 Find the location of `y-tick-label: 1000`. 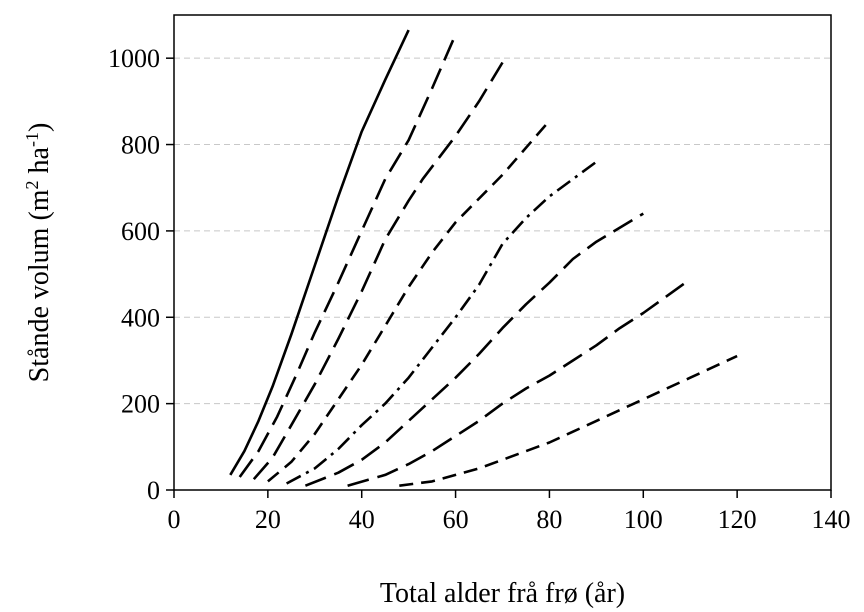

y-tick-label: 1000 is located at coordinates (134, 58).